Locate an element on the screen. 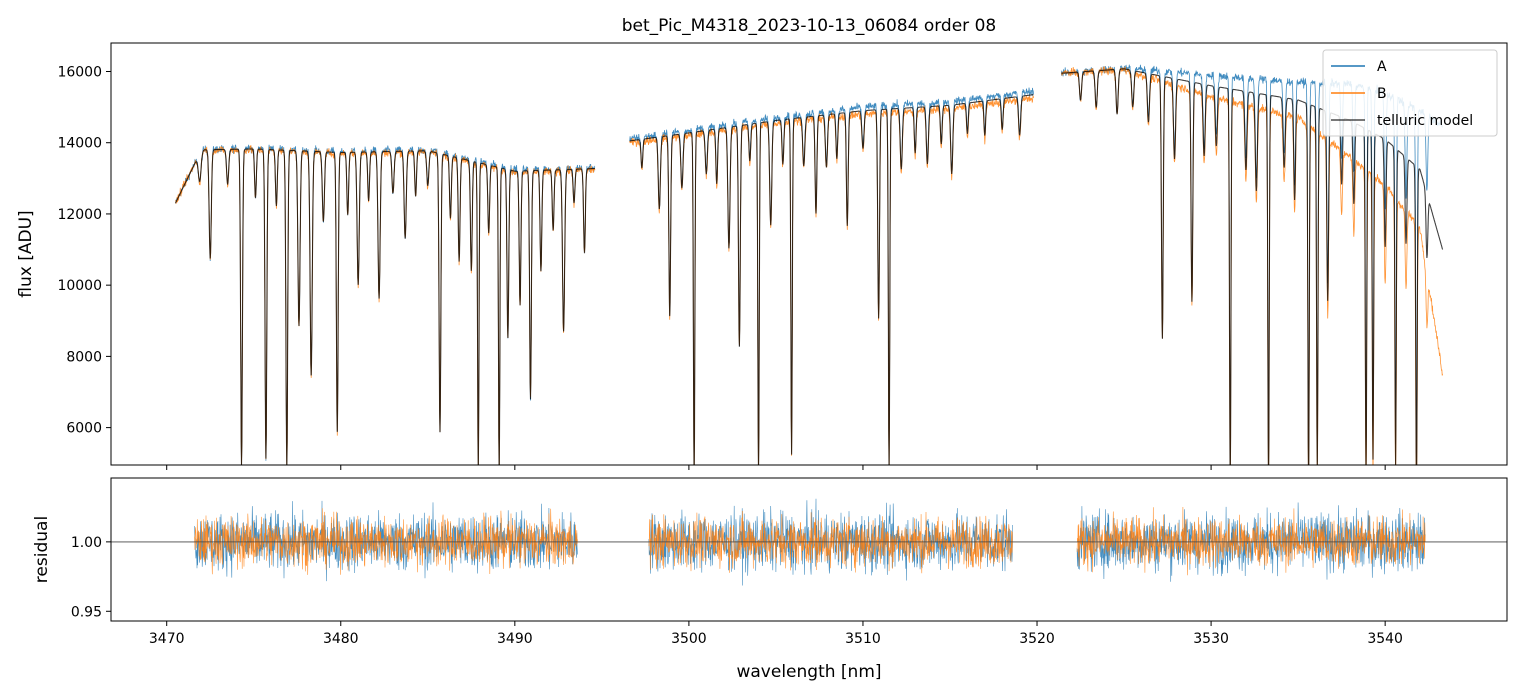 The image size is (1520, 696). residual-y-tick-label-1: 1.00 is located at coordinates (86, 543).